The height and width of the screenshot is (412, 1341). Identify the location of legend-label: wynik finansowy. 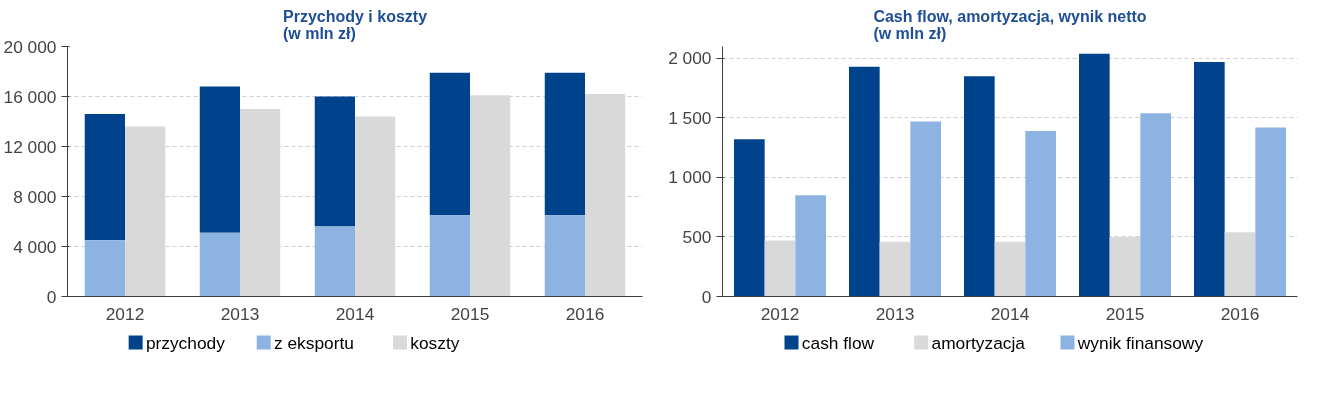
(1140, 342).